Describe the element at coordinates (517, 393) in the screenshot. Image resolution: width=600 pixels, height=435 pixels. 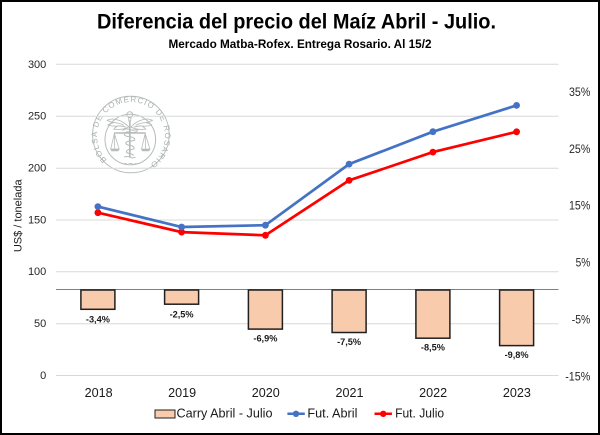
I see `svg-text: 2023` at that location.